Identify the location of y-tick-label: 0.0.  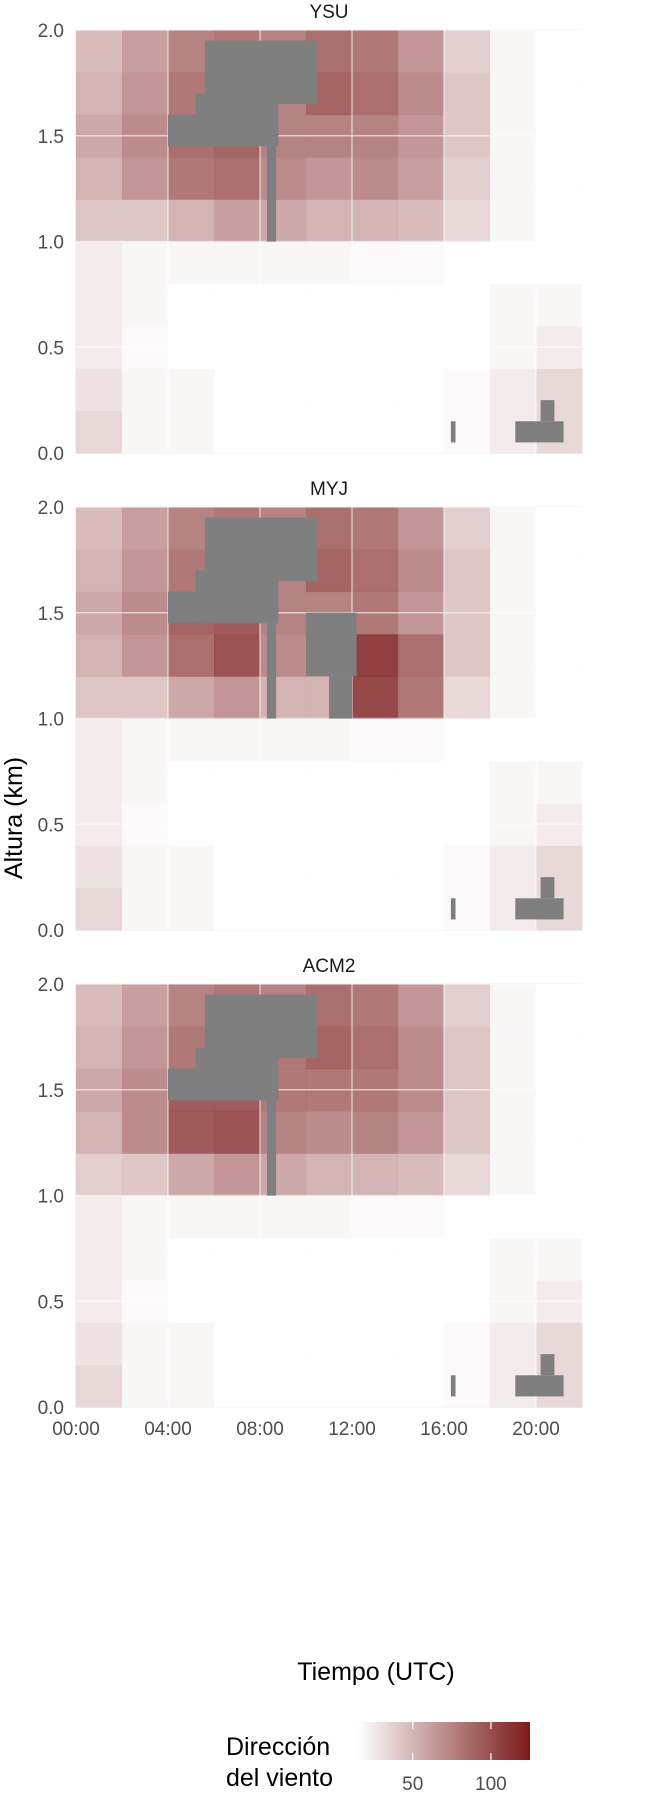
(51, 454).